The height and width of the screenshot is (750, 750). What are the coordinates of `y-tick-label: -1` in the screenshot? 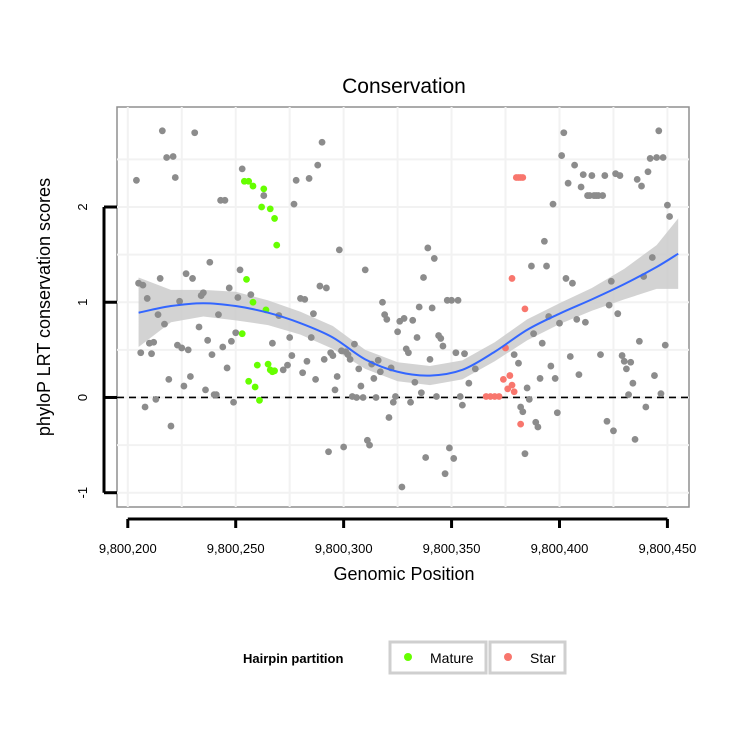 It's located at (82, 493).